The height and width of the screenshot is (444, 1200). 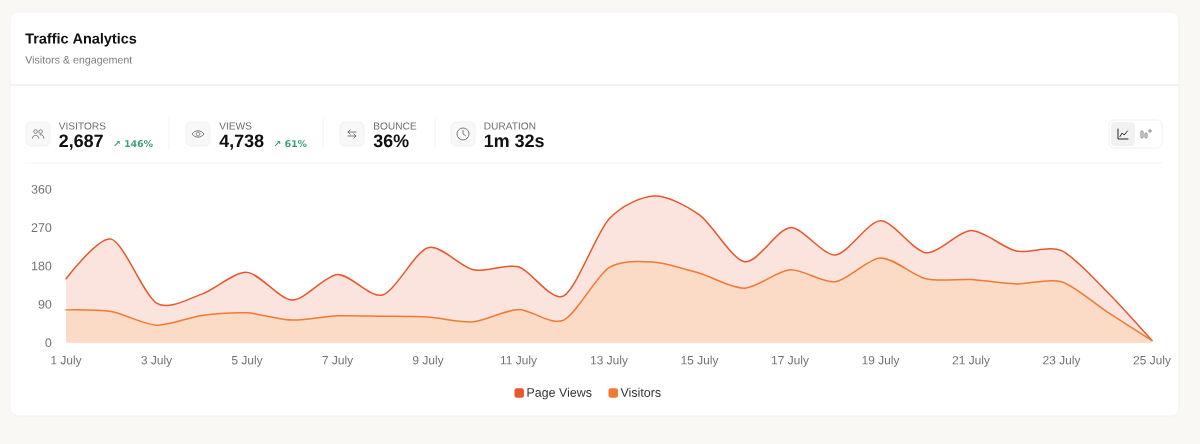 What do you see at coordinates (609, 361) in the screenshot?
I see `x-tick-label: 13 July` at bounding box center [609, 361].